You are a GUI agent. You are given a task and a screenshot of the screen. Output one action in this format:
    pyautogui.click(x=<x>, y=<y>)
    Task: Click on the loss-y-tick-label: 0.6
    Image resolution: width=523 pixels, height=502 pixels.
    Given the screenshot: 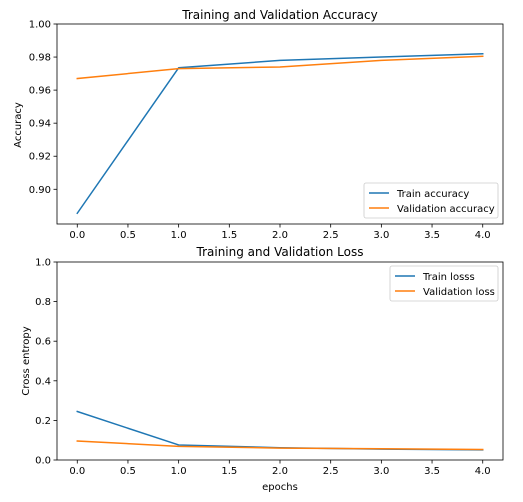 What is the action you would take?
    pyautogui.click(x=43, y=342)
    